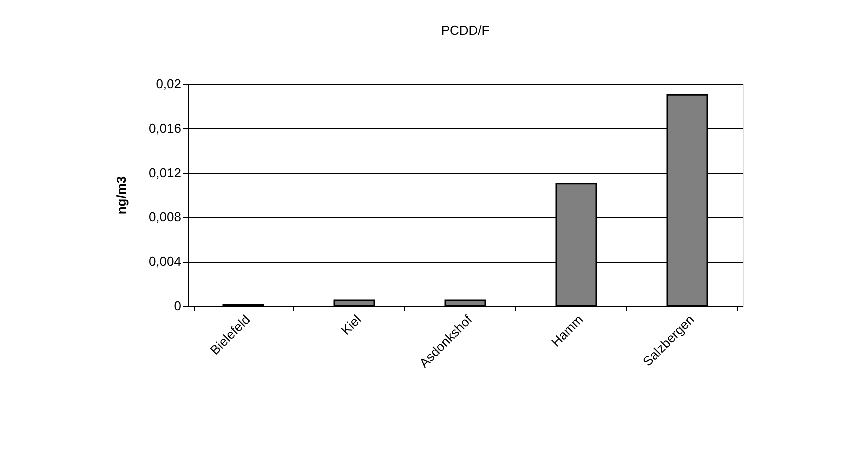 This screenshot has width=853, height=469. What do you see at coordinates (465, 30) in the screenshot?
I see `chart-title: PCDD/F` at bounding box center [465, 30].